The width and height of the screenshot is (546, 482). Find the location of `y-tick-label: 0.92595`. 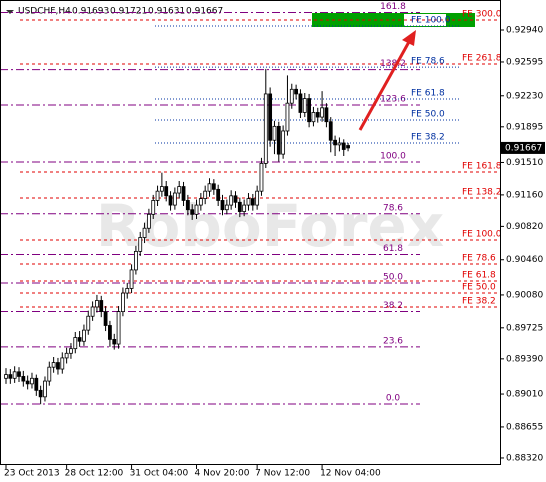

y-tick-label: 0.92595 is located at coordinates (524, 62).